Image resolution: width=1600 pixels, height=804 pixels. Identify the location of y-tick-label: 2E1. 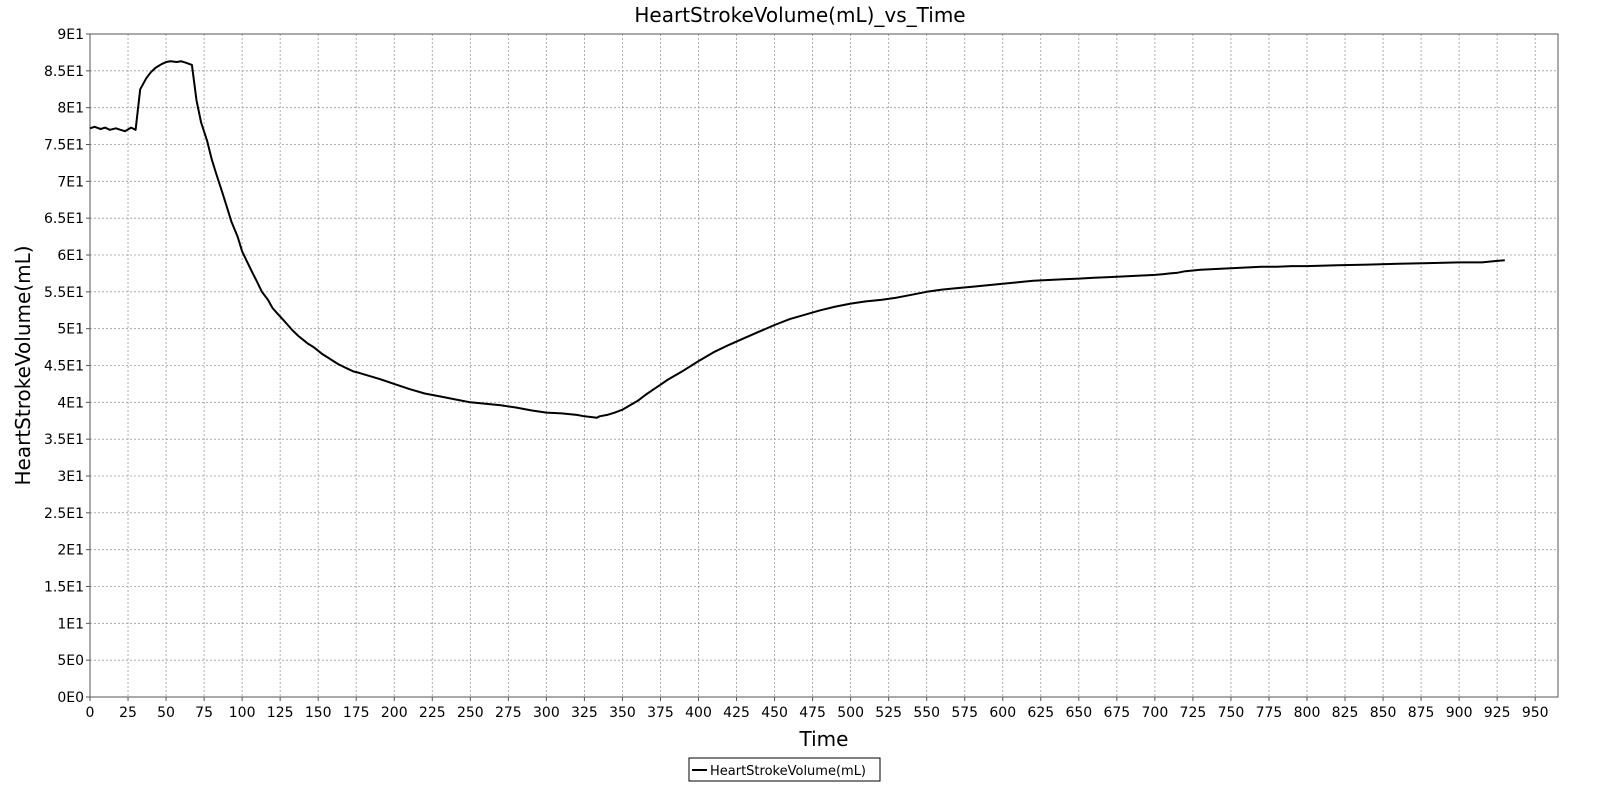
(70, 551).